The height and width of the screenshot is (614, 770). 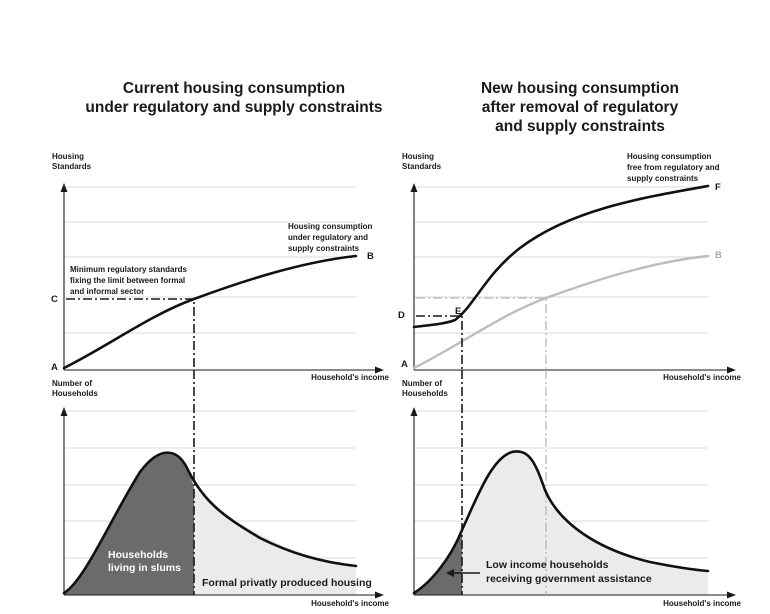 I want to click on right-top-gridlines, so click(x=561, y=260).